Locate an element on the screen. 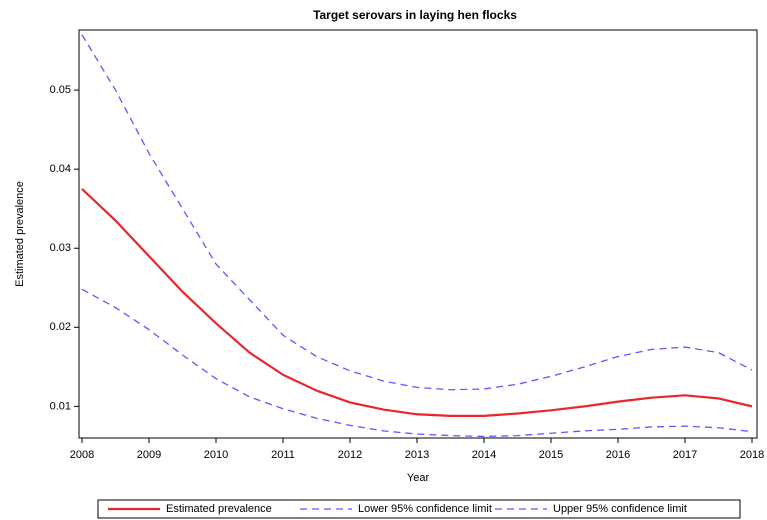 This screenshot has height=520, width=767. y-axis-label: Estimated prevalence is located at coordinates (20, 234).